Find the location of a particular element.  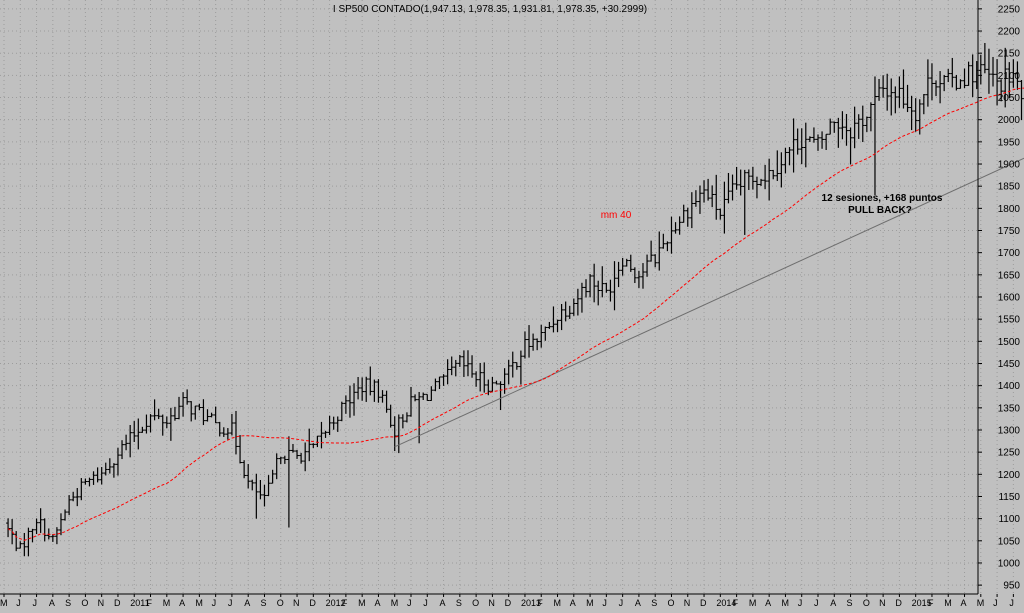

annotation-pullback: PULL BACK? is located at coordinates (880, 210).